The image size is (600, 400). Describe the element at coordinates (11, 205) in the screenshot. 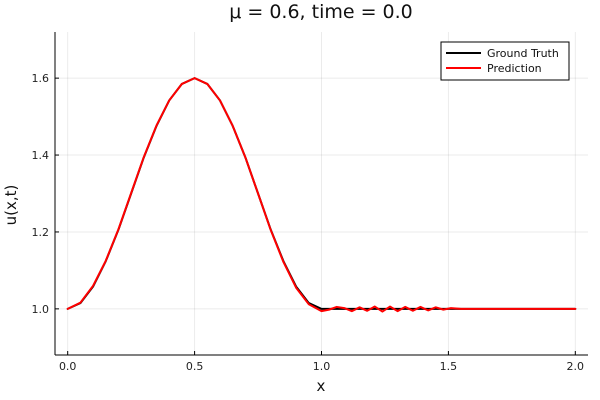

I see `y-axis-title: u(x,t)` at that location.